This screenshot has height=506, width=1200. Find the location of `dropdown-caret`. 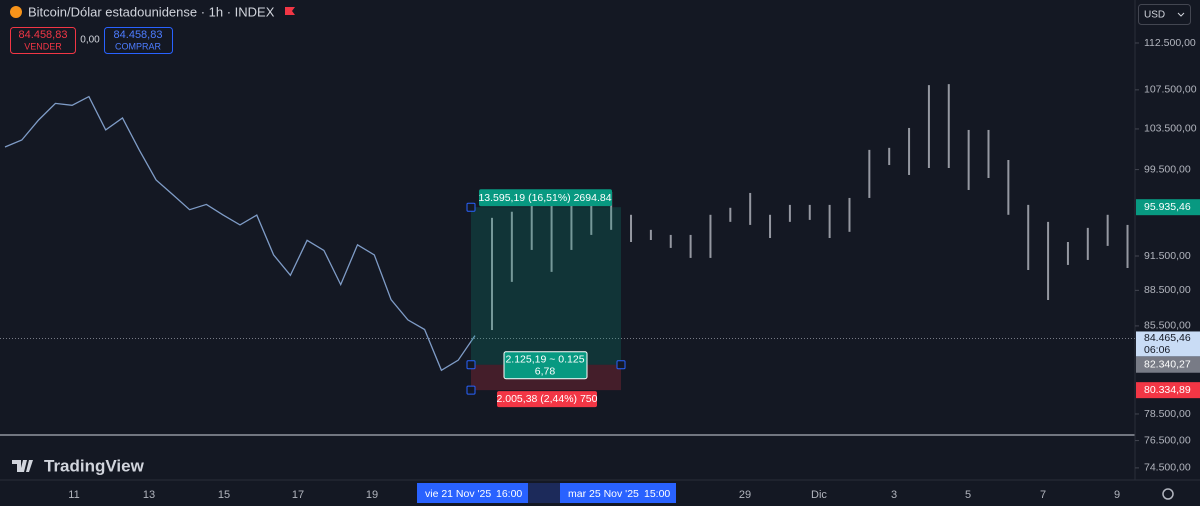

dropdown-caret is located at coordinates (1181, 14).